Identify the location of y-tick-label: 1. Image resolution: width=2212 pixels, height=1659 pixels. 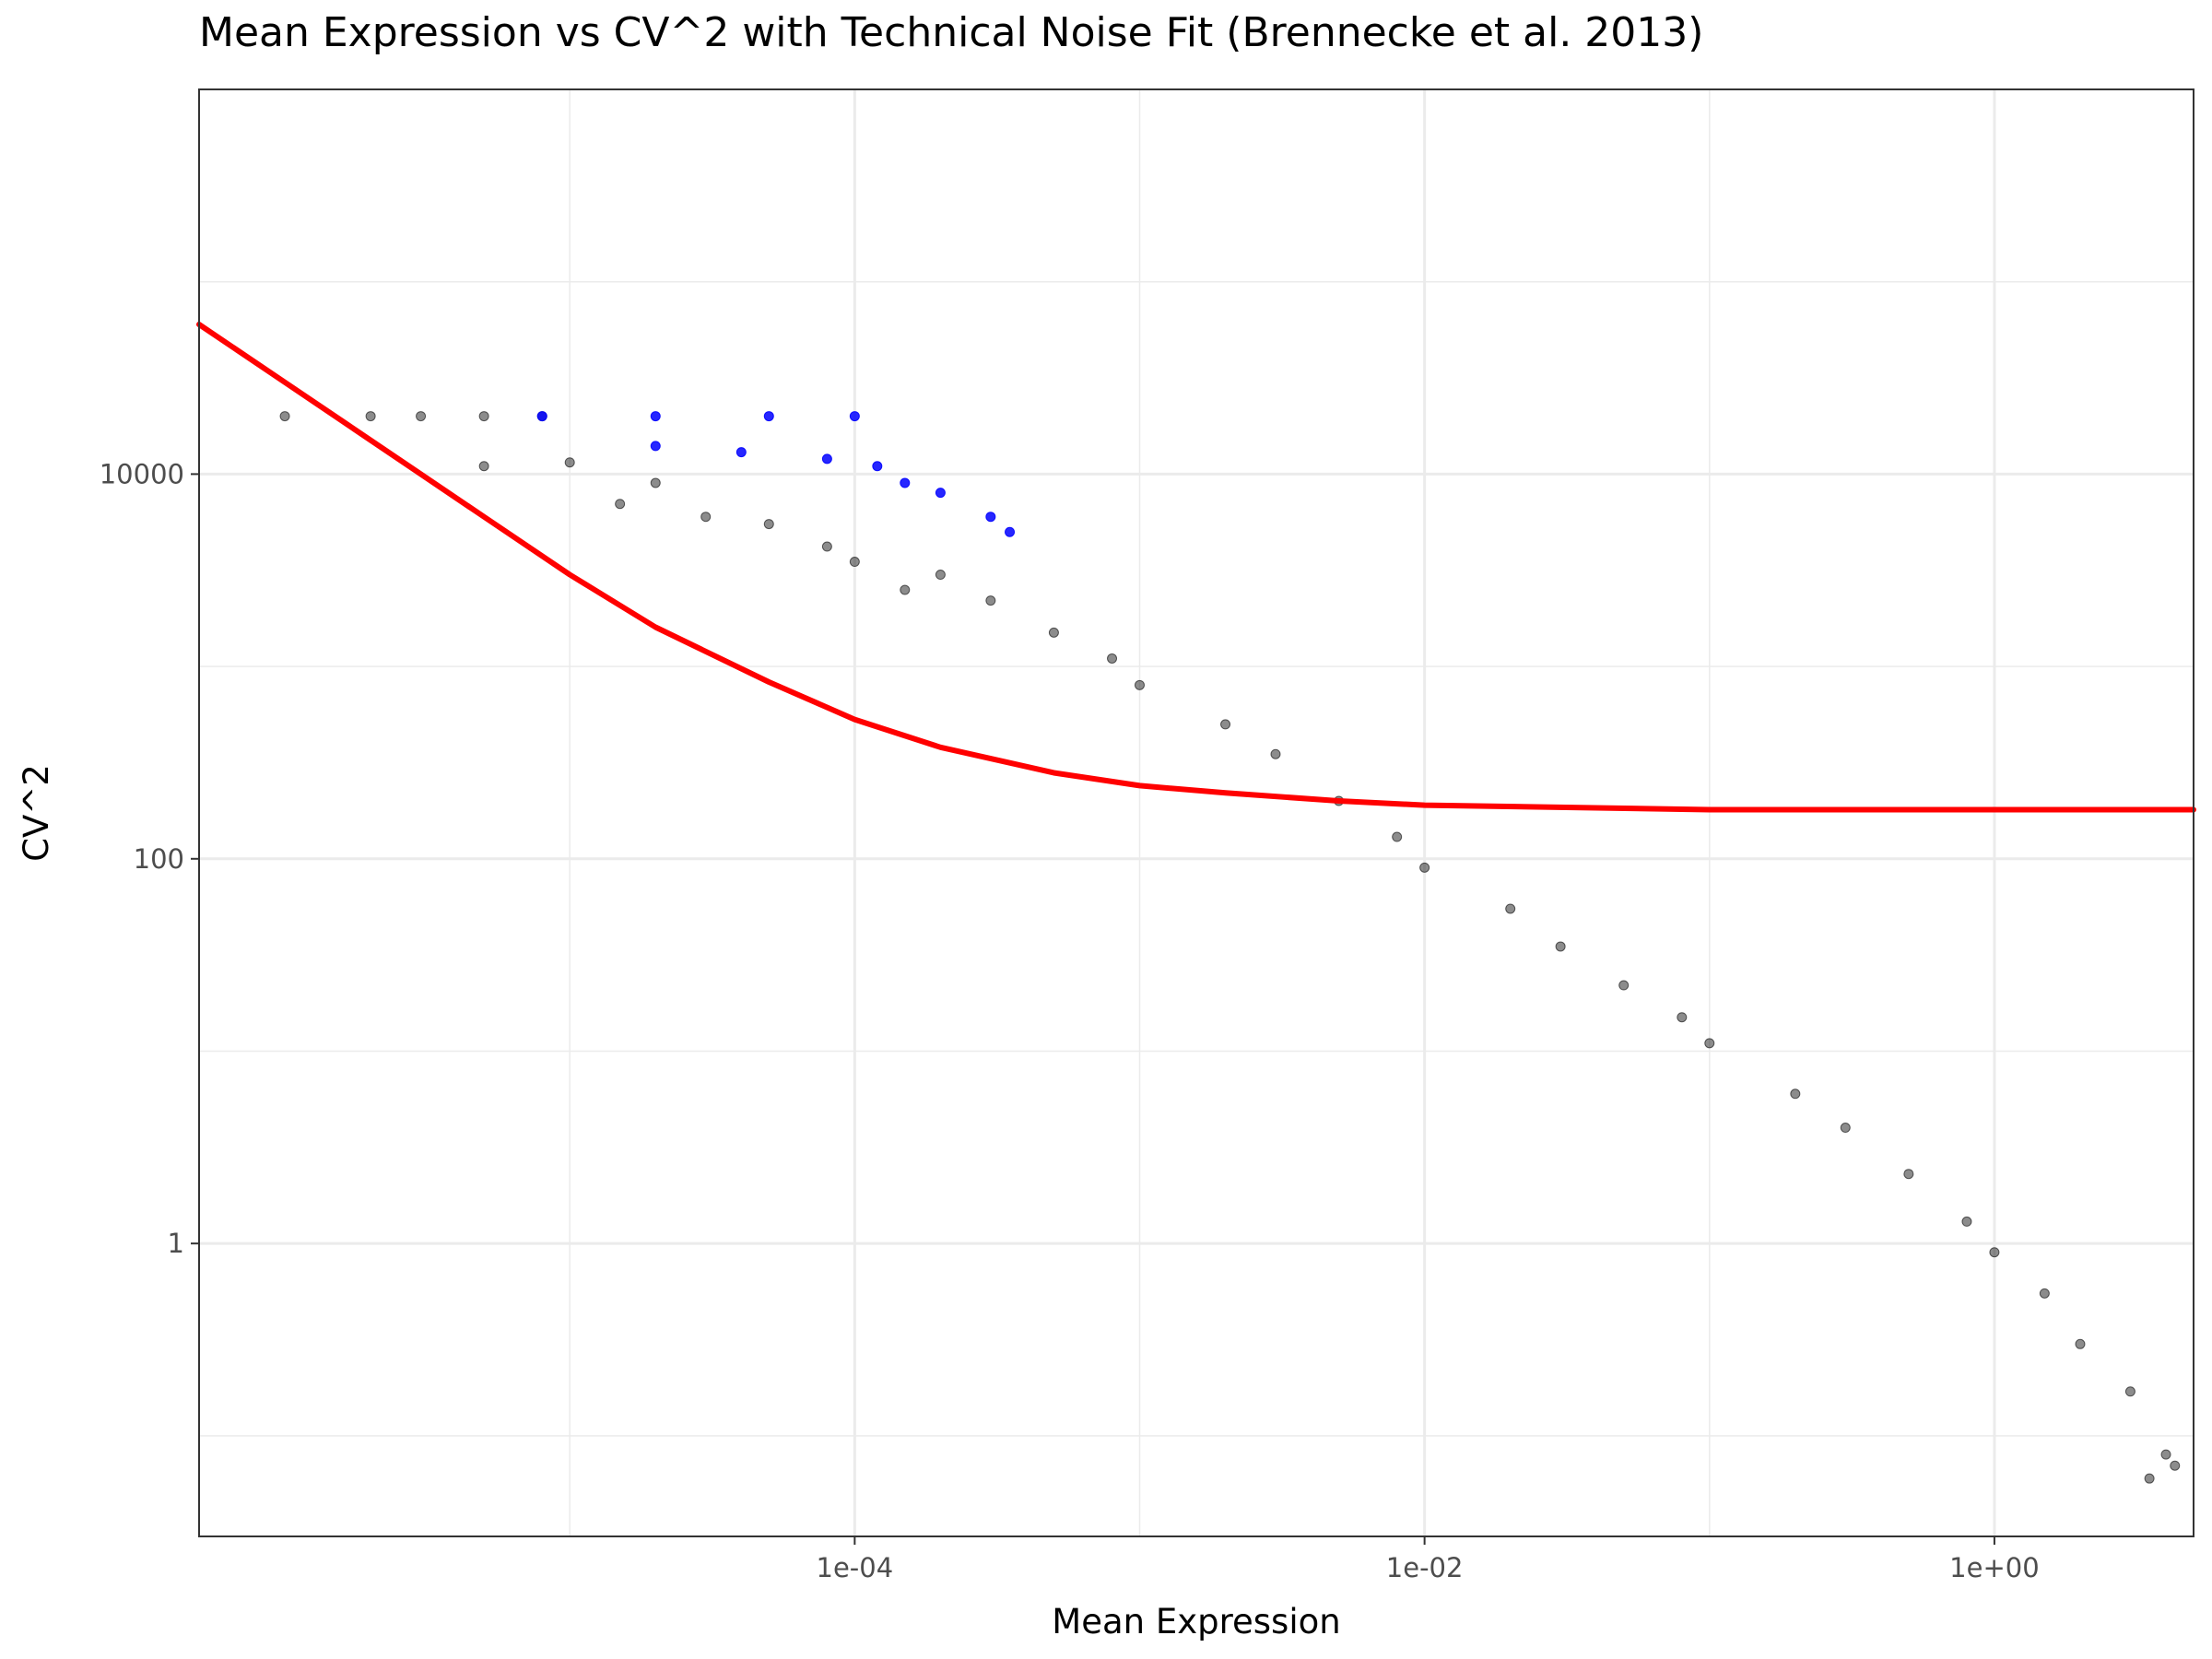
(176, 1243).